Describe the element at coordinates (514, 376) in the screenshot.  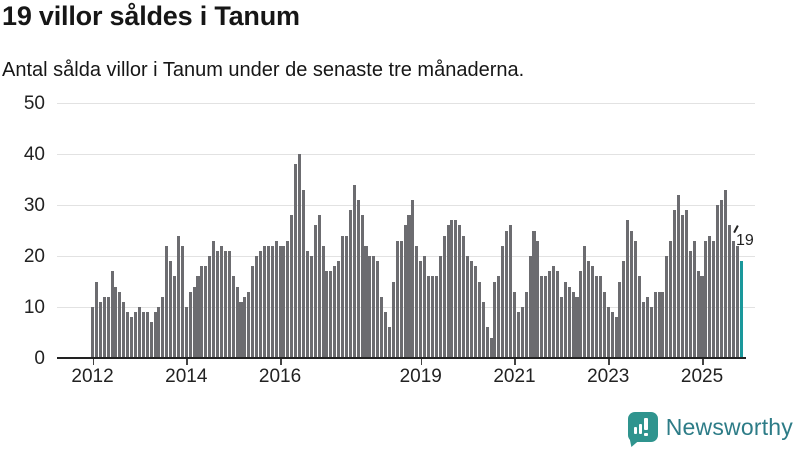
I see `x-tick-label: 2021` at that location.